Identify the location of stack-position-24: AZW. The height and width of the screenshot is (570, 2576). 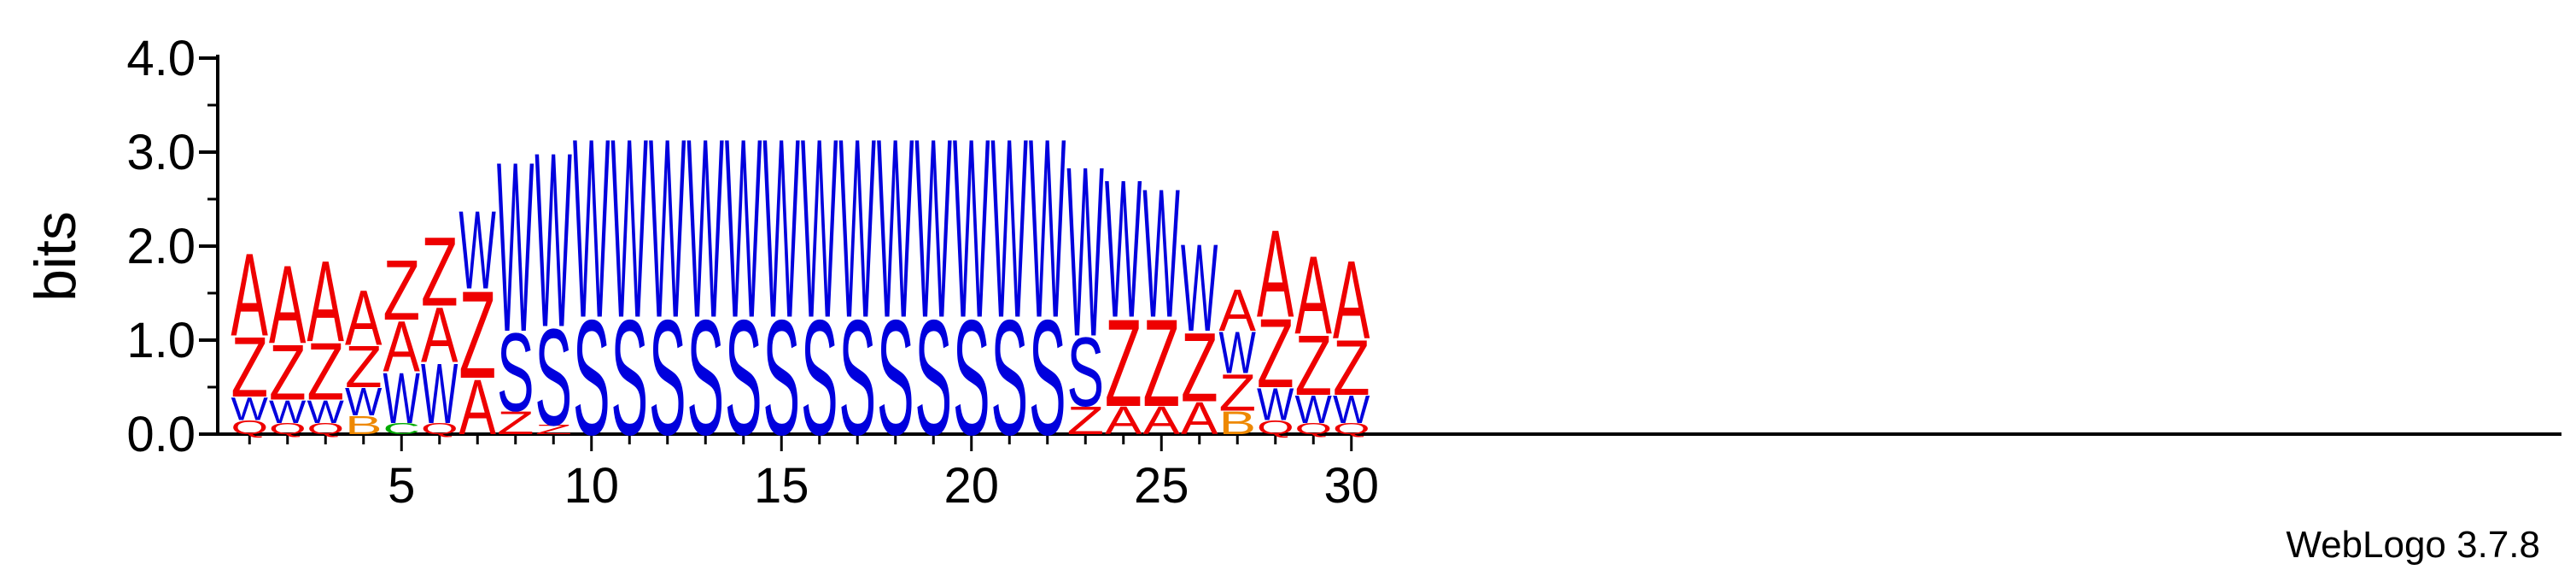
(1123, 292).